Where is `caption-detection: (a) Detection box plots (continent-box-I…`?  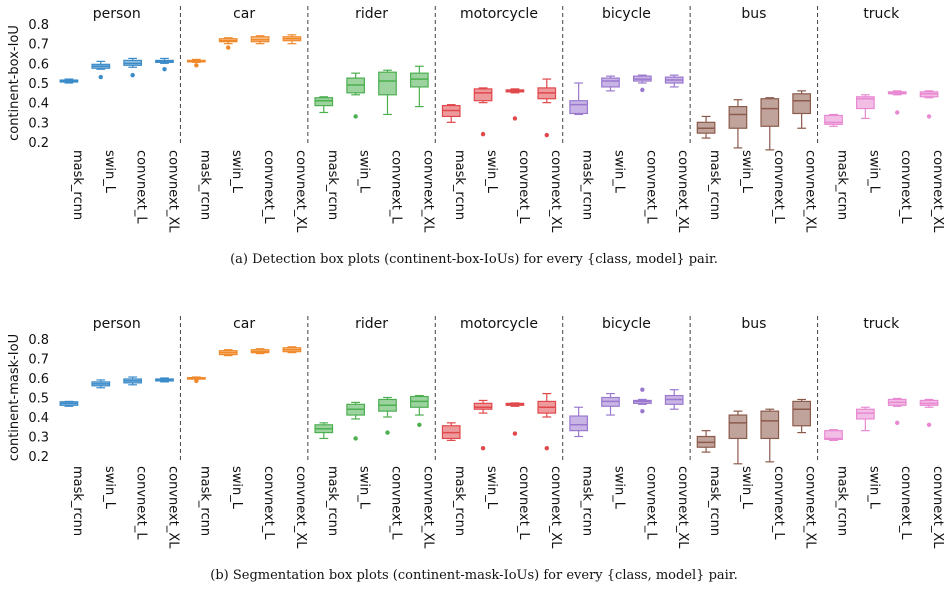 caption-detection: (a) Detection box plots (continent-box-I… is located at coordinates (474, 259).